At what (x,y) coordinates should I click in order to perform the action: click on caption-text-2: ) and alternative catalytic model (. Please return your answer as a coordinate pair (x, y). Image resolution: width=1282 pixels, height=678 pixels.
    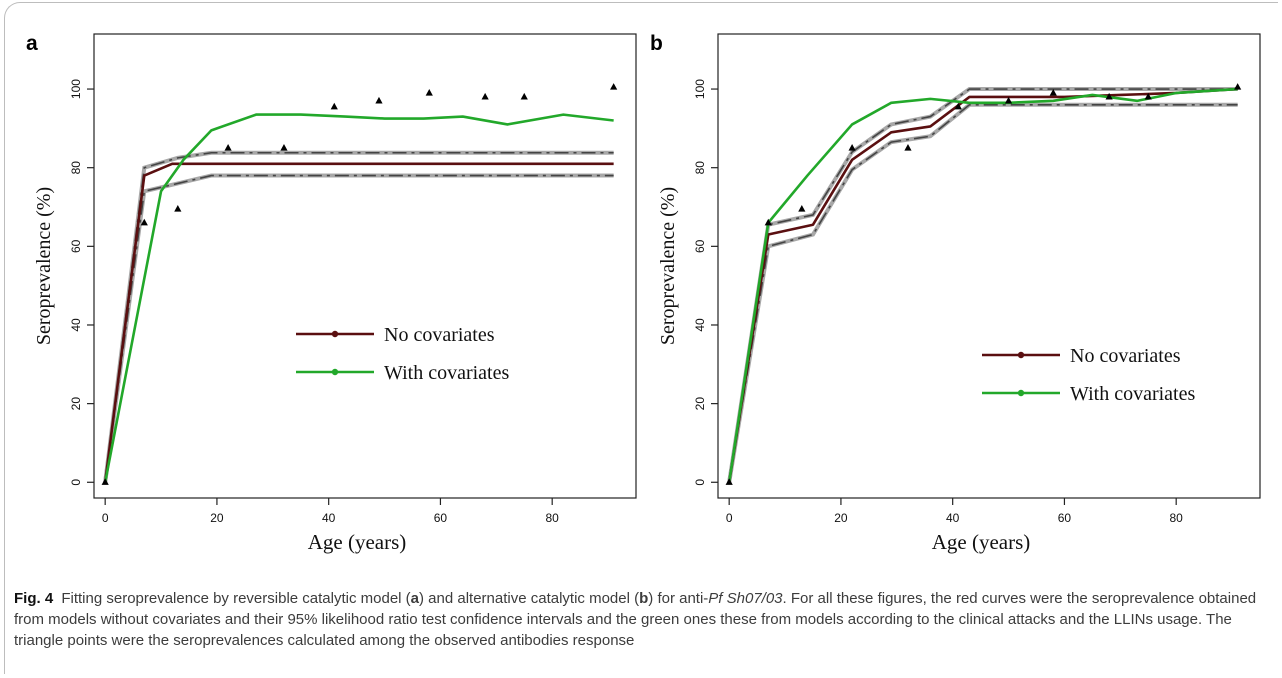
    Looking at the image, I should click on (529, 598).